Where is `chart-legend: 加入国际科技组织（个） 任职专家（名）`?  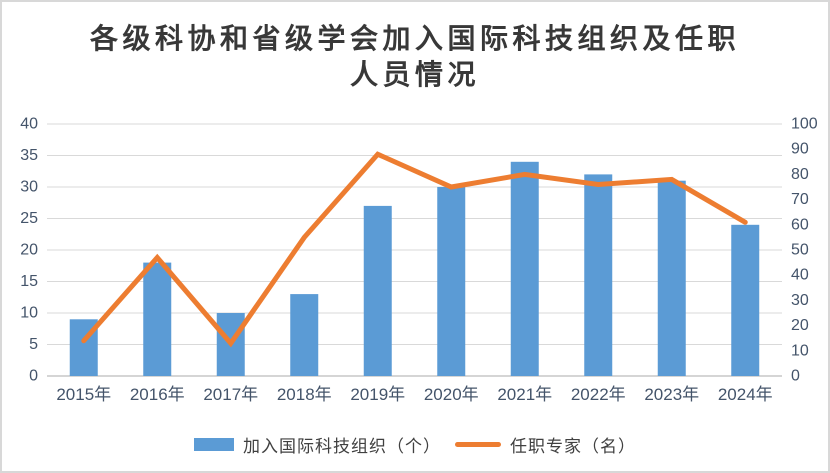
chart-legend: 加入国际科技组织（个） 任职专家（名） is located at coordinates (415, 444).